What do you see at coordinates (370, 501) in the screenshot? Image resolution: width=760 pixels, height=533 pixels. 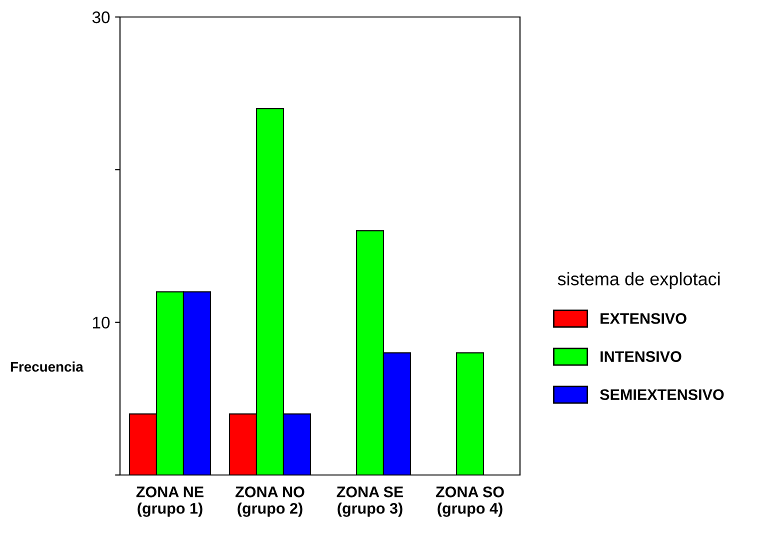 I see `x-tick-label: ZONA SE (grupo 3)` at bounding box center [370, 501].